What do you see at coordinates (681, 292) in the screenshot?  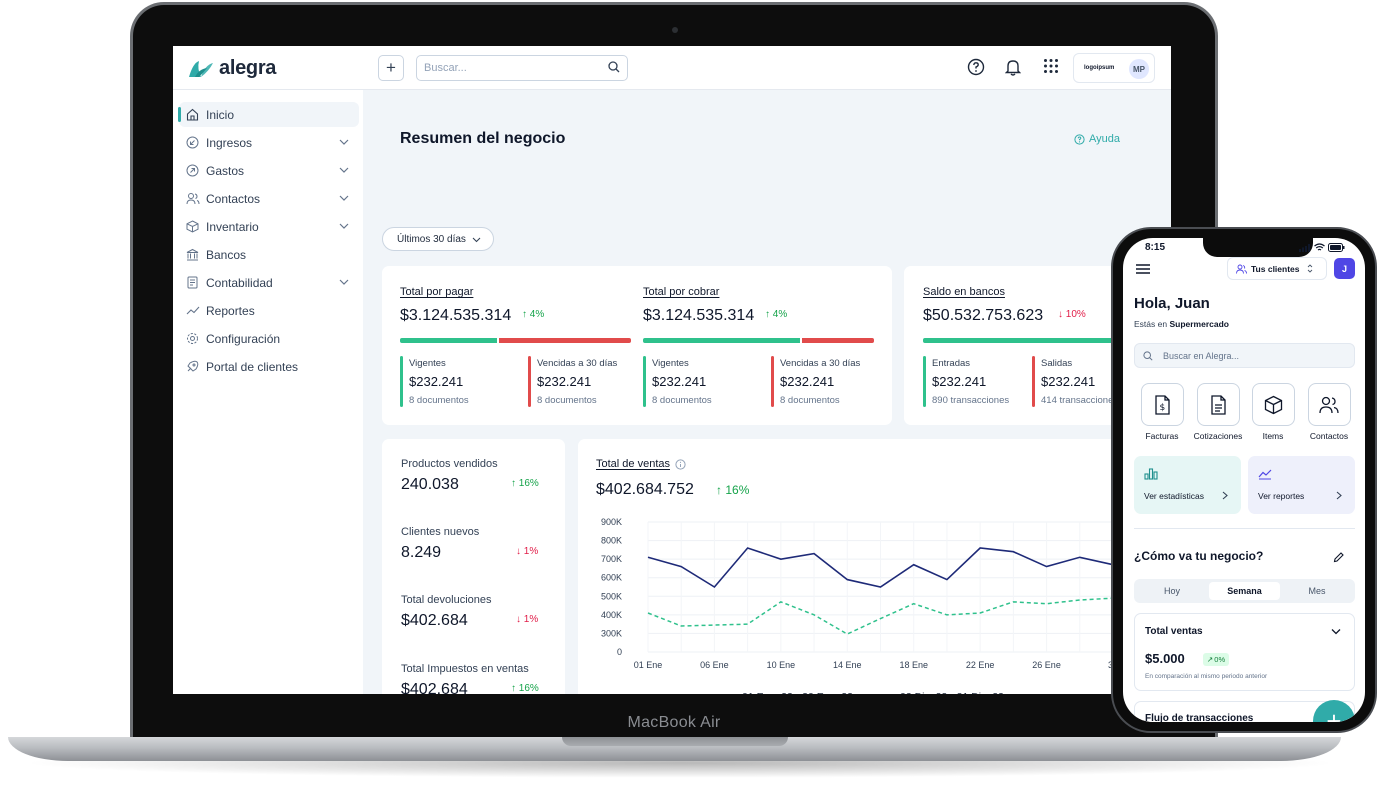 I see `summary-title: Total por cobrar` at bounding box center [681, 292].